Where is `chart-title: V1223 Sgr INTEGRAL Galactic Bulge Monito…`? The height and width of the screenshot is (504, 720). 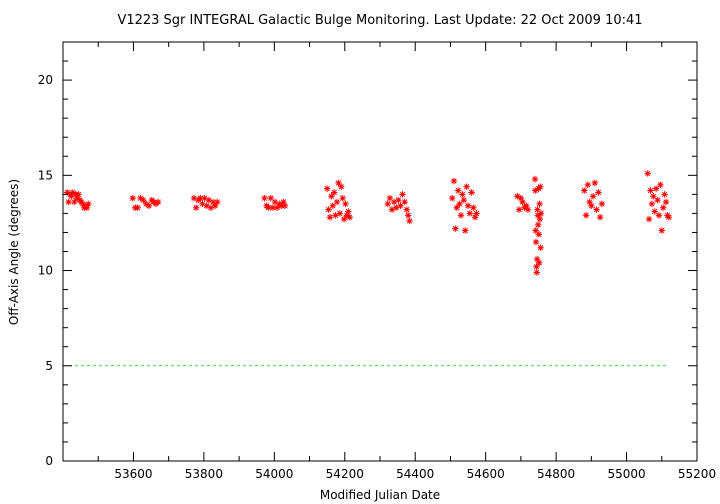 chart-title: V1223 Sgr INTEGRAL Galactic Bulge Monito… is located at coordinates (379, 20).